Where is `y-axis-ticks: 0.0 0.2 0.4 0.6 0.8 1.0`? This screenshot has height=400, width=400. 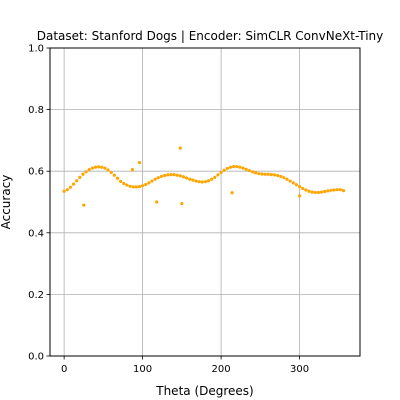
y-axis-ticks: 0.0 0.2 0.4 0.6 0.8 1.0 is located at coordinates (39, 203).